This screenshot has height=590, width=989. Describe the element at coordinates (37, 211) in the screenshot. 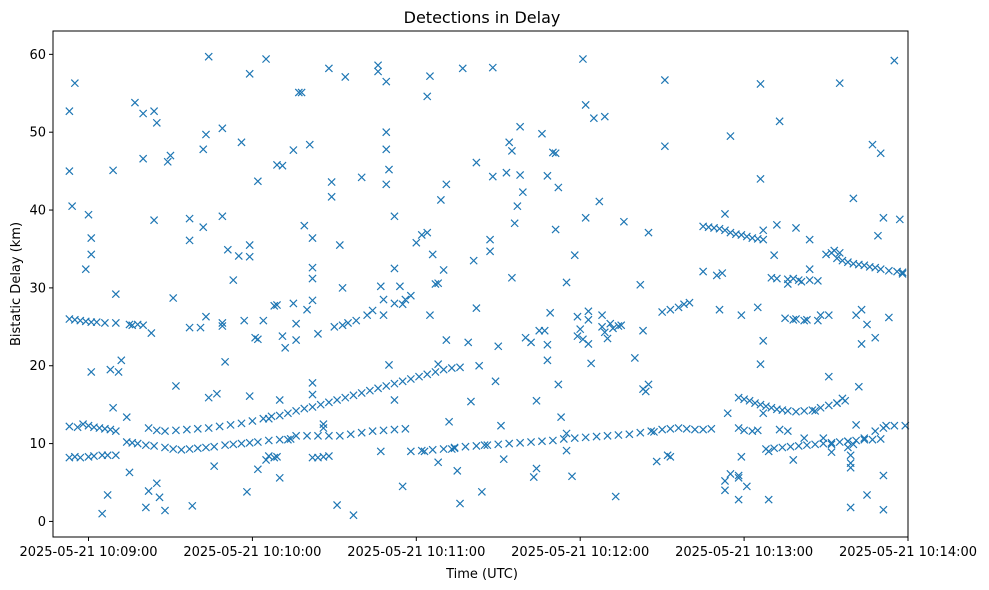

I see `y-tick-label: 40` at that location.